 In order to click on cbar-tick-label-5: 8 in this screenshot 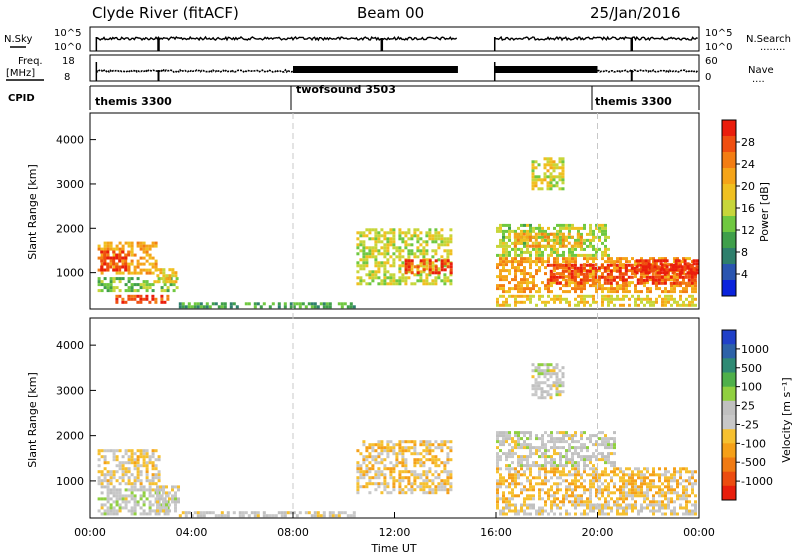, I will do `click(744, 252)`.